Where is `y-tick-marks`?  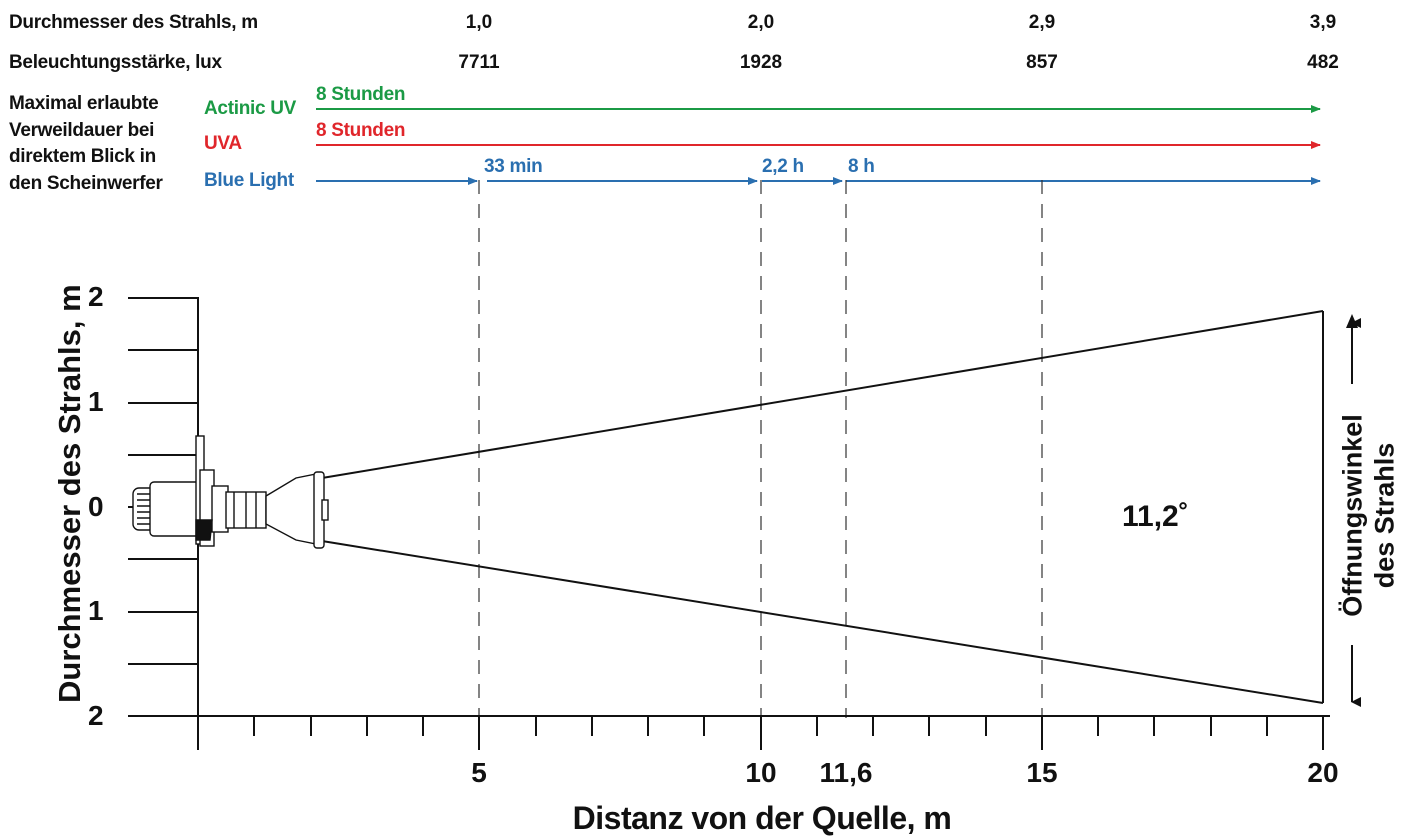 y-tick-marks is located at coordinates (163, 481).